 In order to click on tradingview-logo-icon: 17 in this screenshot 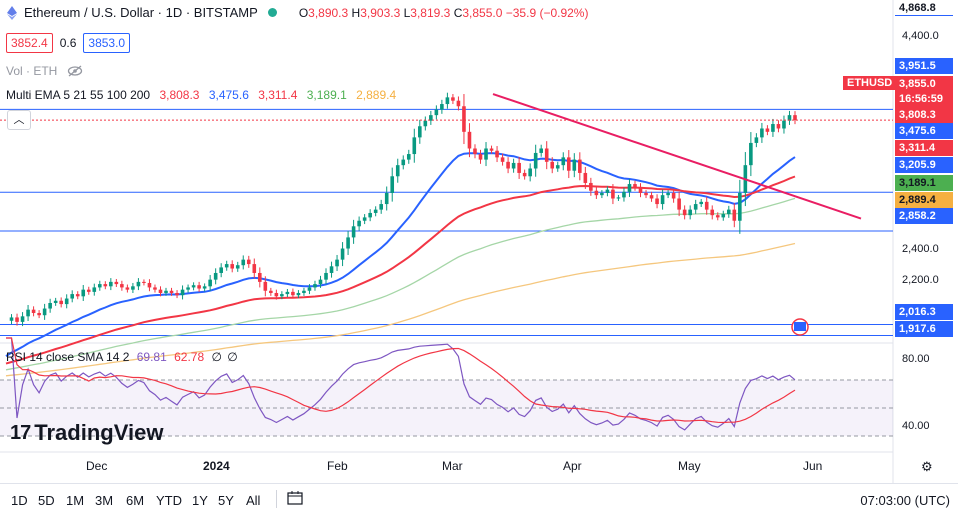, I will do `click(20, 432)`.